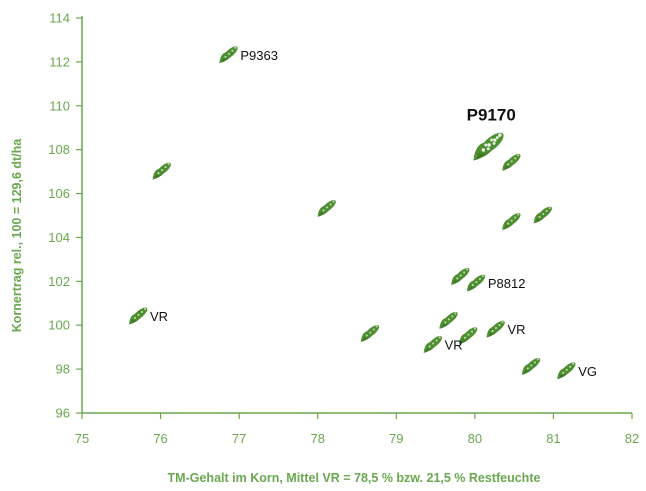  I want to click on x-tick-label: 79, so click(396, 438).